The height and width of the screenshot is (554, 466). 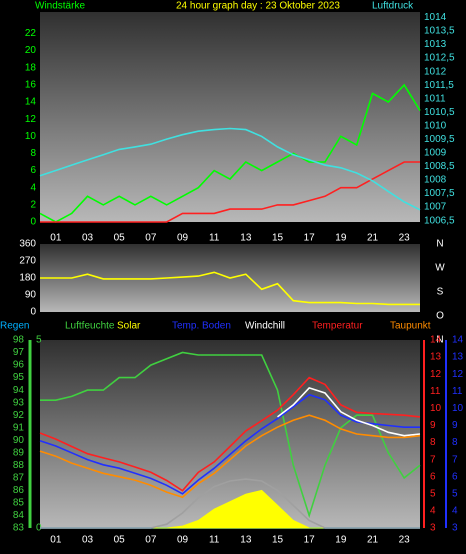 What do you see at coordinates (33, 153) in the screenshot?
I see `y-tick-label: 8` at bounding box center [33, 153].